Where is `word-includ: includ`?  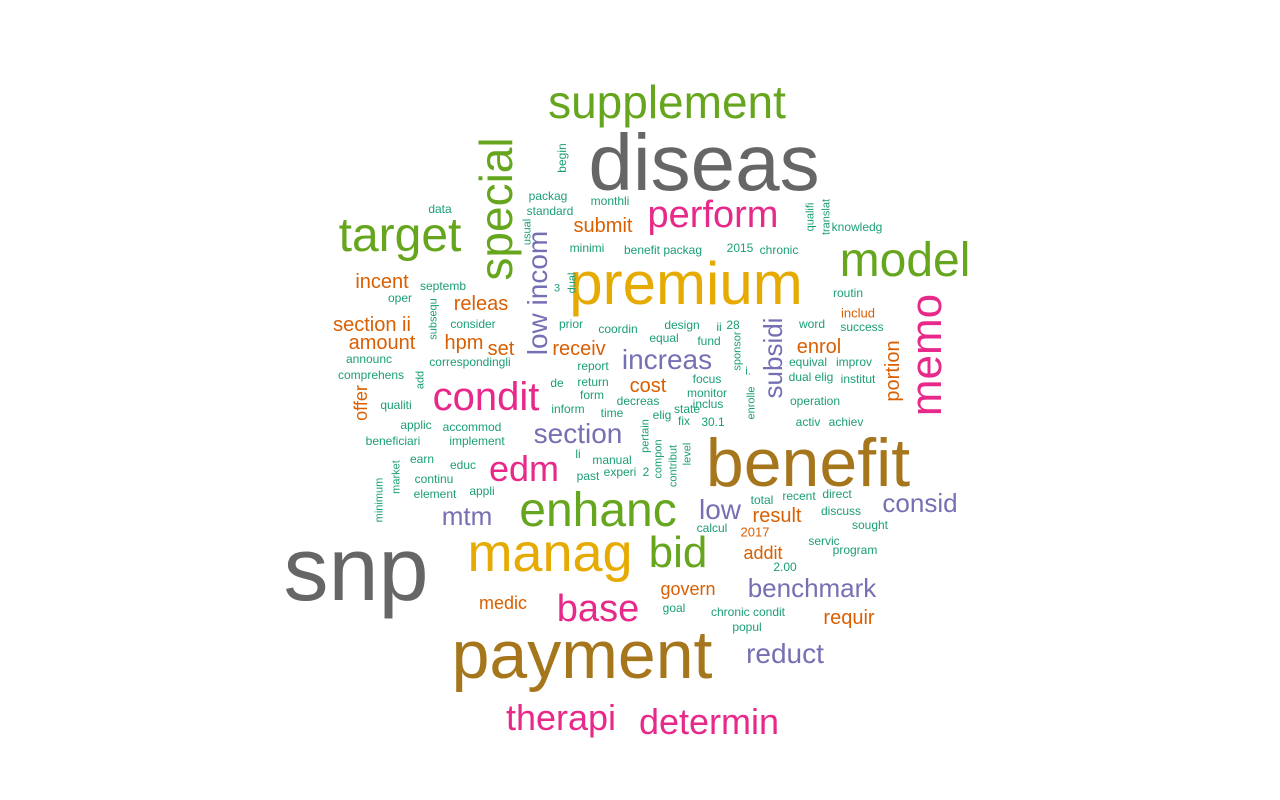
word-includ: includ is located at coordinates (858, 313).